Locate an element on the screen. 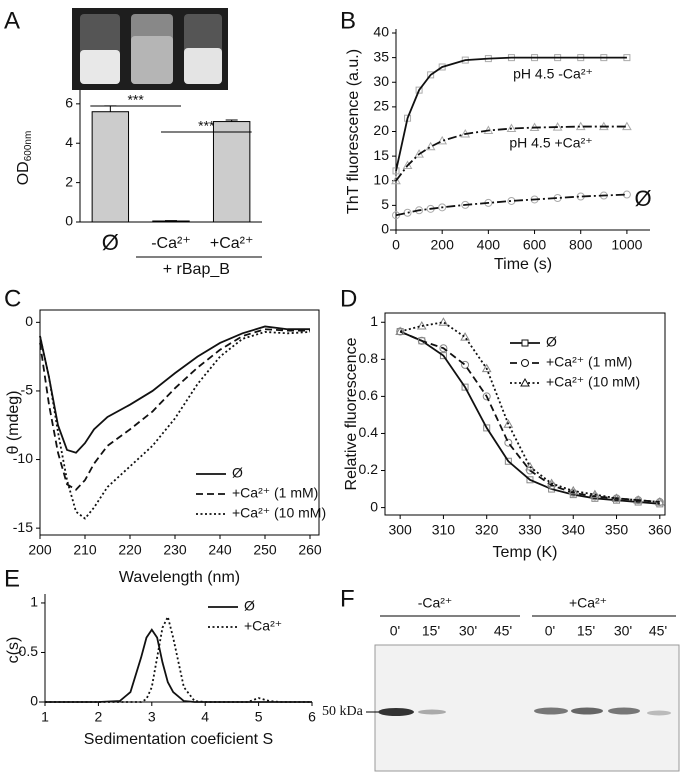 This screenshot has width=680, height=772. bar is located at coordinates (110, 167).